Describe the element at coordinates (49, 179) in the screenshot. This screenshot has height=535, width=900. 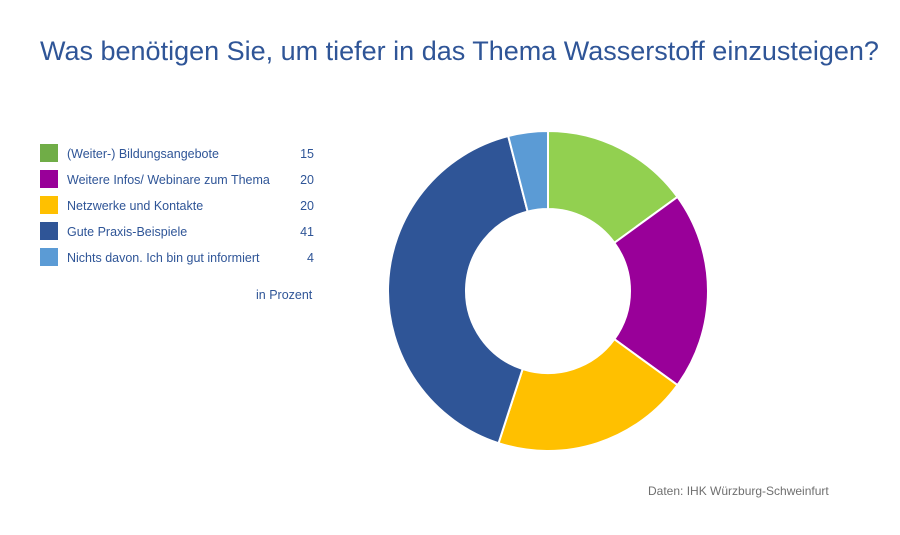
I see `legend-swatch-webinare` at that location.